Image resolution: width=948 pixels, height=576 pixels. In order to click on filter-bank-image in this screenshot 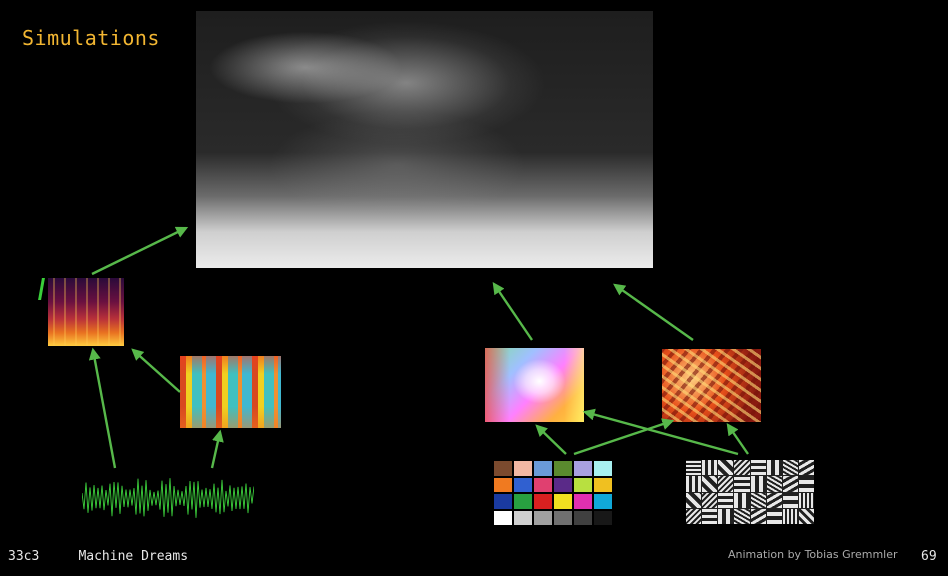, I will do `click(750, 492)`.